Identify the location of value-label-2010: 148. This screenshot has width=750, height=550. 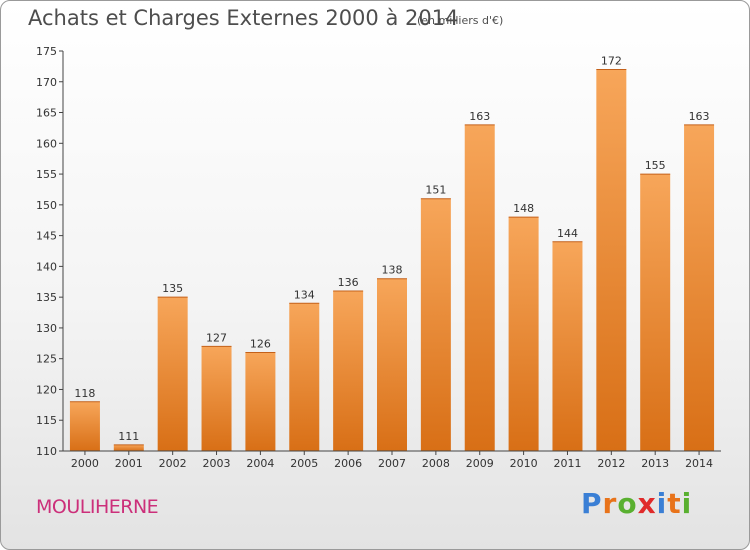
(523, 208).